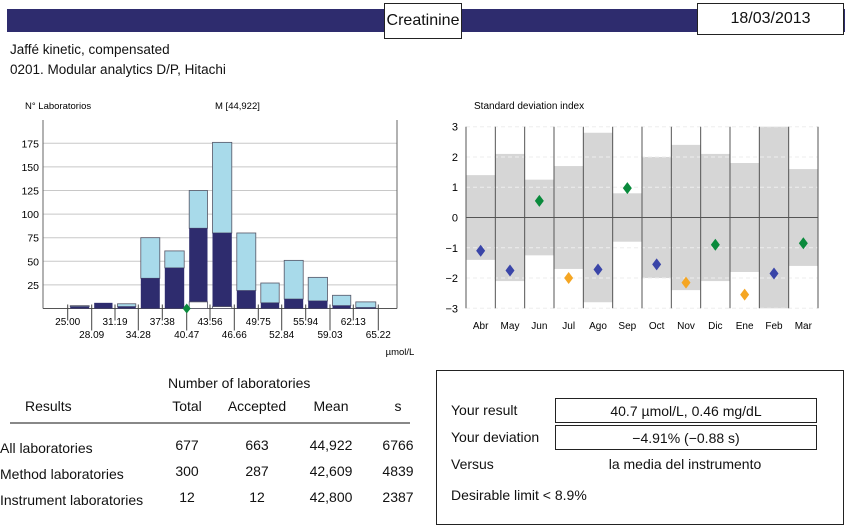 The image size is (850, 526). I want to click on month-label: Ago, so click(598, 326).